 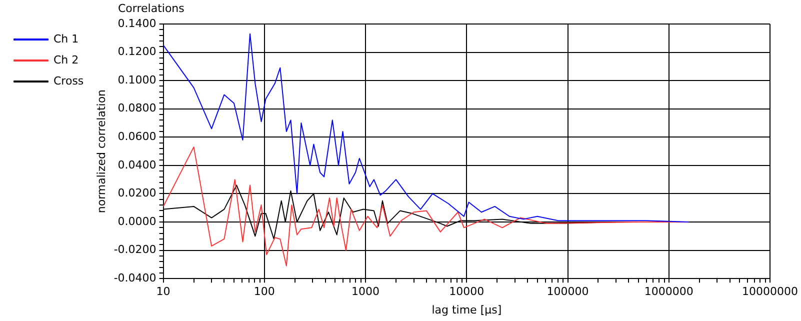 I want to click on y-tick-label: 0.0000, so click(x=137, y=221).